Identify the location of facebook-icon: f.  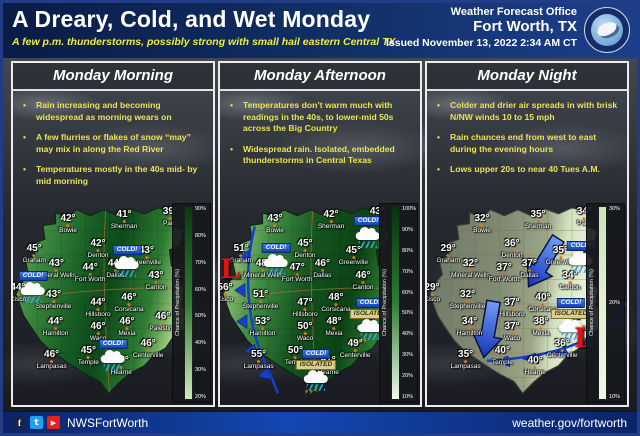
(19, 422).